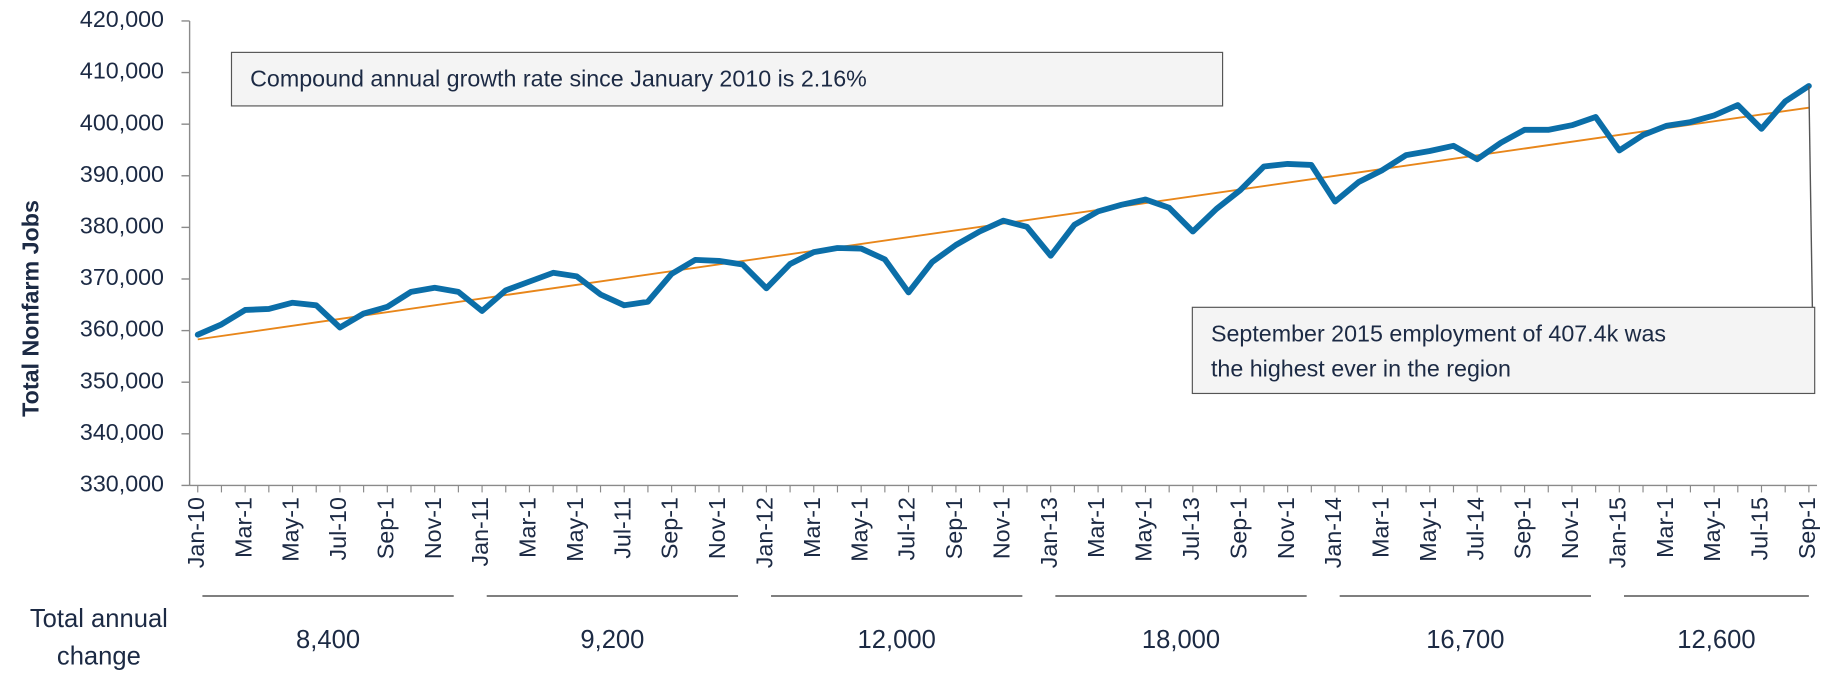 The width and height of the screenshot is (1824, 674). I want to click on y-tick-label: 400,000, so click(122, 122).